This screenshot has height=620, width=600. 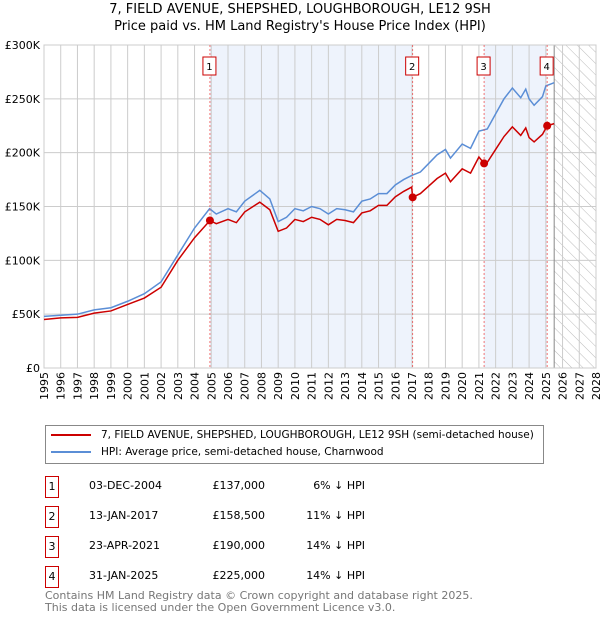 I want to click on x-tick-label: 2017, so click(x=412, y=386).